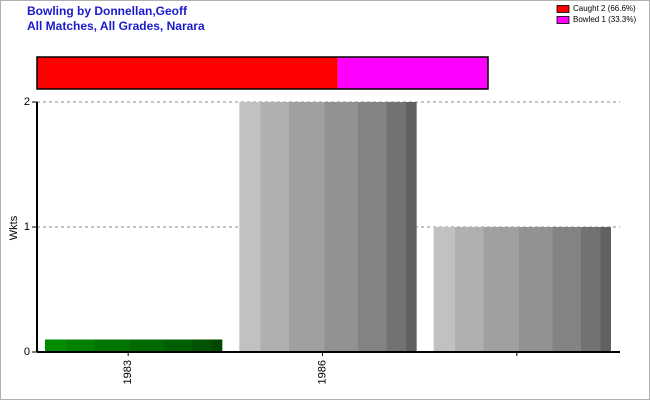 The width and height of the screenshot is (650, 400). What do you see at coordinates (604, 19) in the screenshot?
I see `legend-label: Bowled 1 (33.3%)` at bounding box center [604, 19].